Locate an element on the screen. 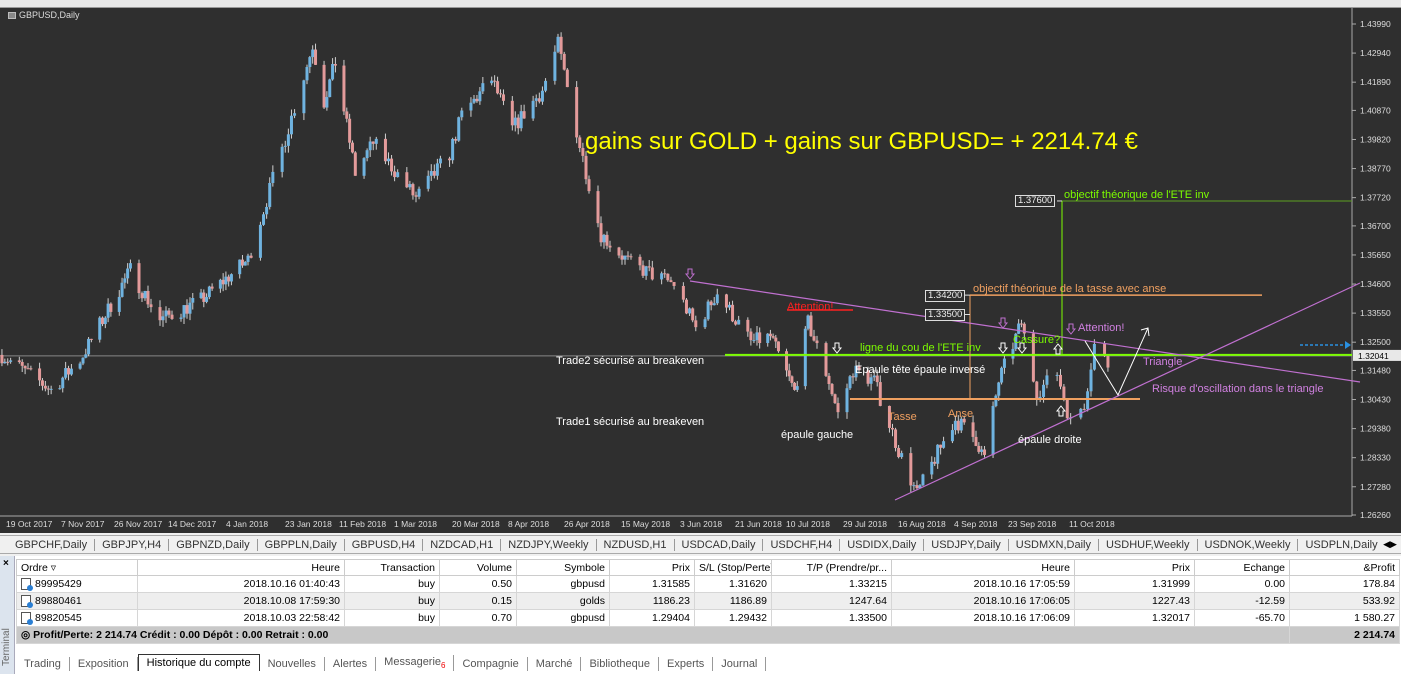 This screenshot has width=1401, height=674. column-header: Volume is located at coordinates (478, 567).